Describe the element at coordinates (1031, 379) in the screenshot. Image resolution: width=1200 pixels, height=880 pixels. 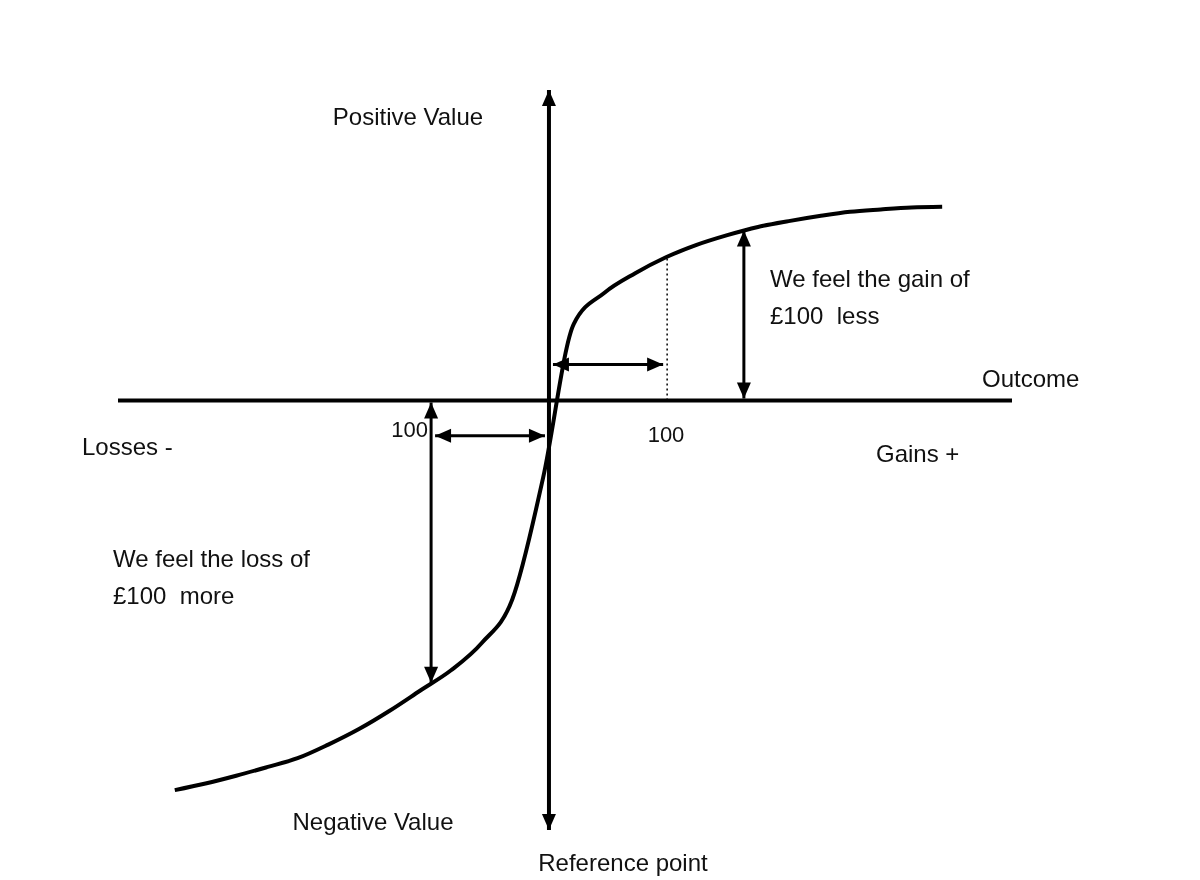
I see `x-axis-title: Outcome` at that location.